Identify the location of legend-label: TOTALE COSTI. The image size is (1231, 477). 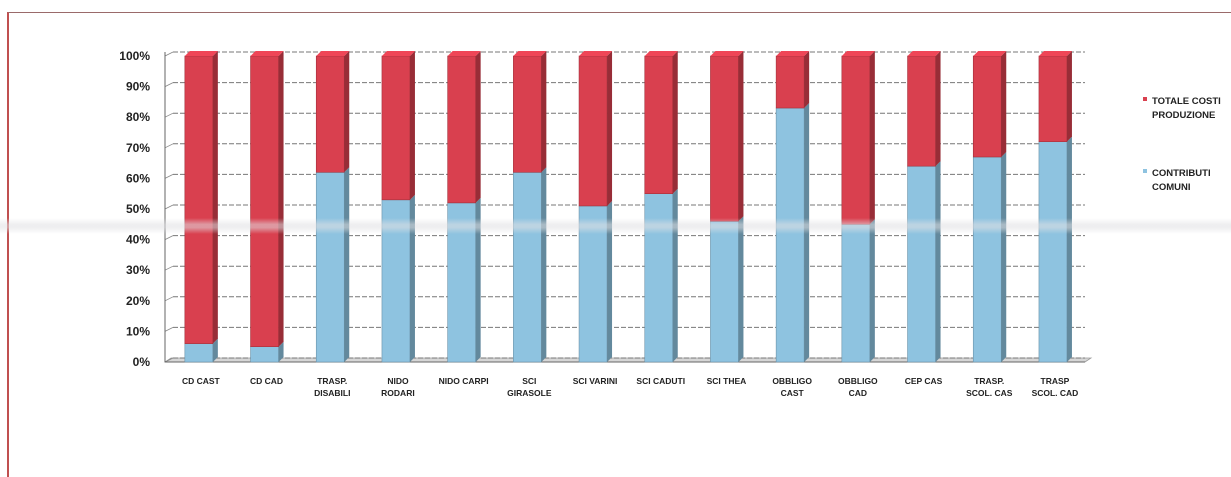
(1186, 101).